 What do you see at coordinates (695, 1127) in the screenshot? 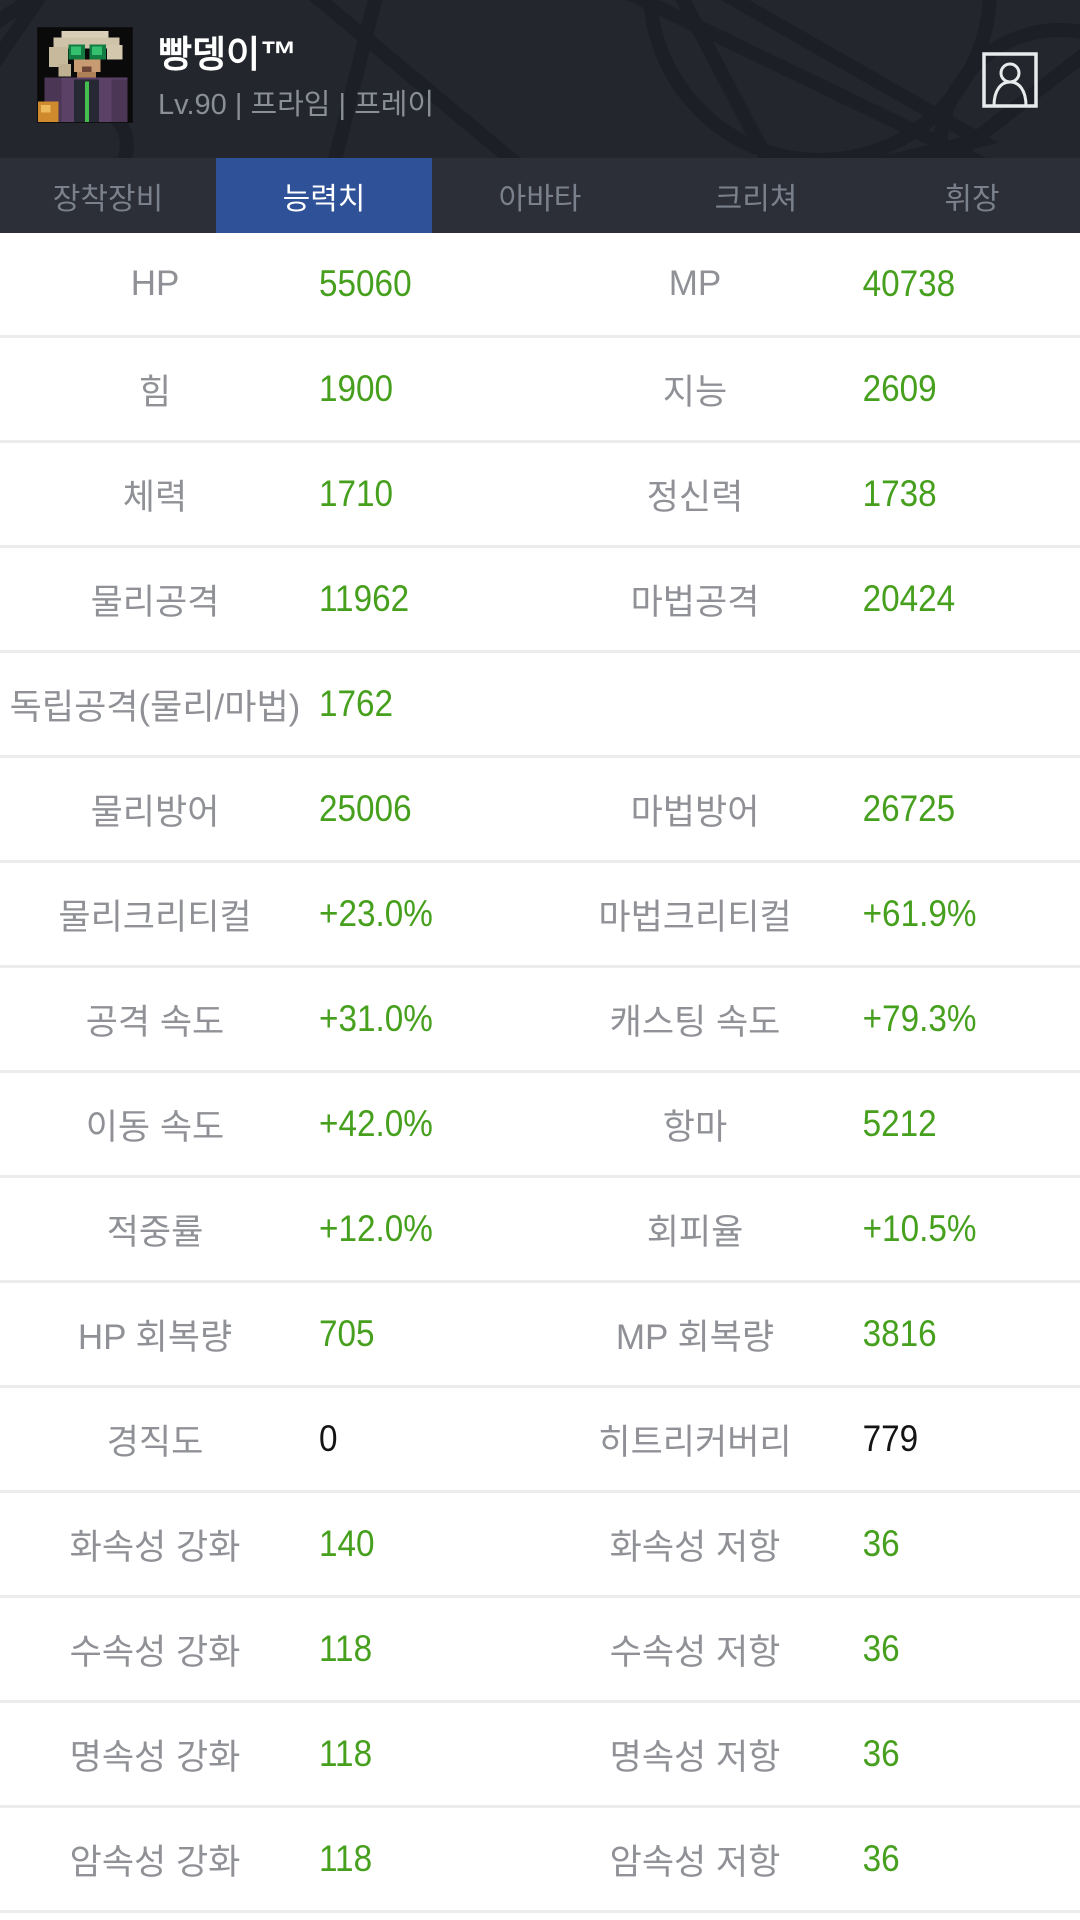
I see `stat-label-right: 항마` at bounding box center [695, 1127].